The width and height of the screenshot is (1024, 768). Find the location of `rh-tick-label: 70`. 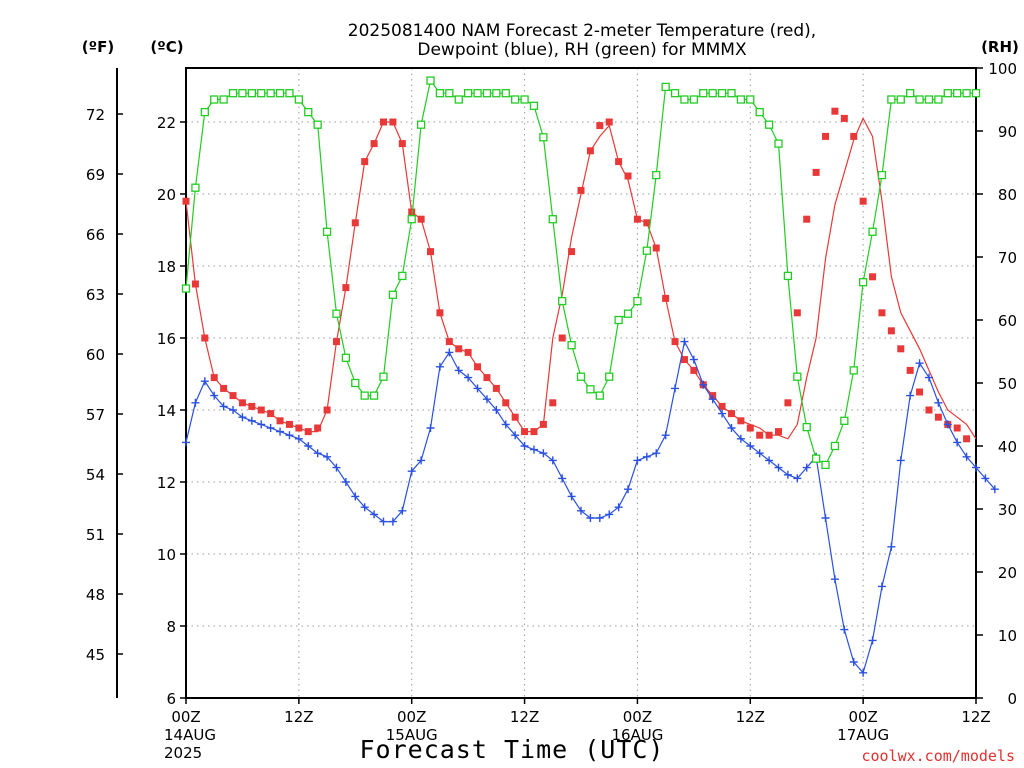

rh-tick-label: 70 is located at coordinates (1007, 258).